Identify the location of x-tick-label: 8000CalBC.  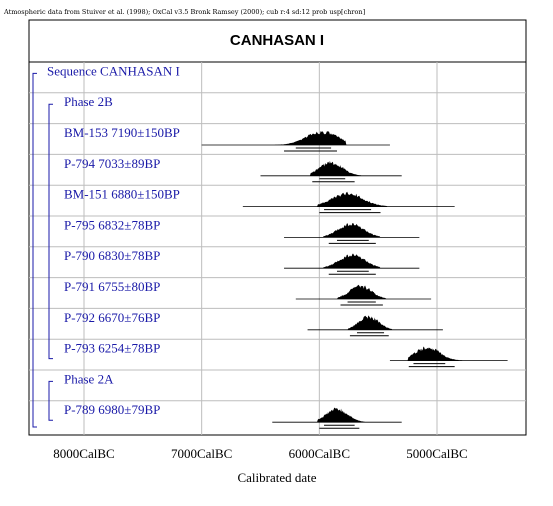
(83, 453).